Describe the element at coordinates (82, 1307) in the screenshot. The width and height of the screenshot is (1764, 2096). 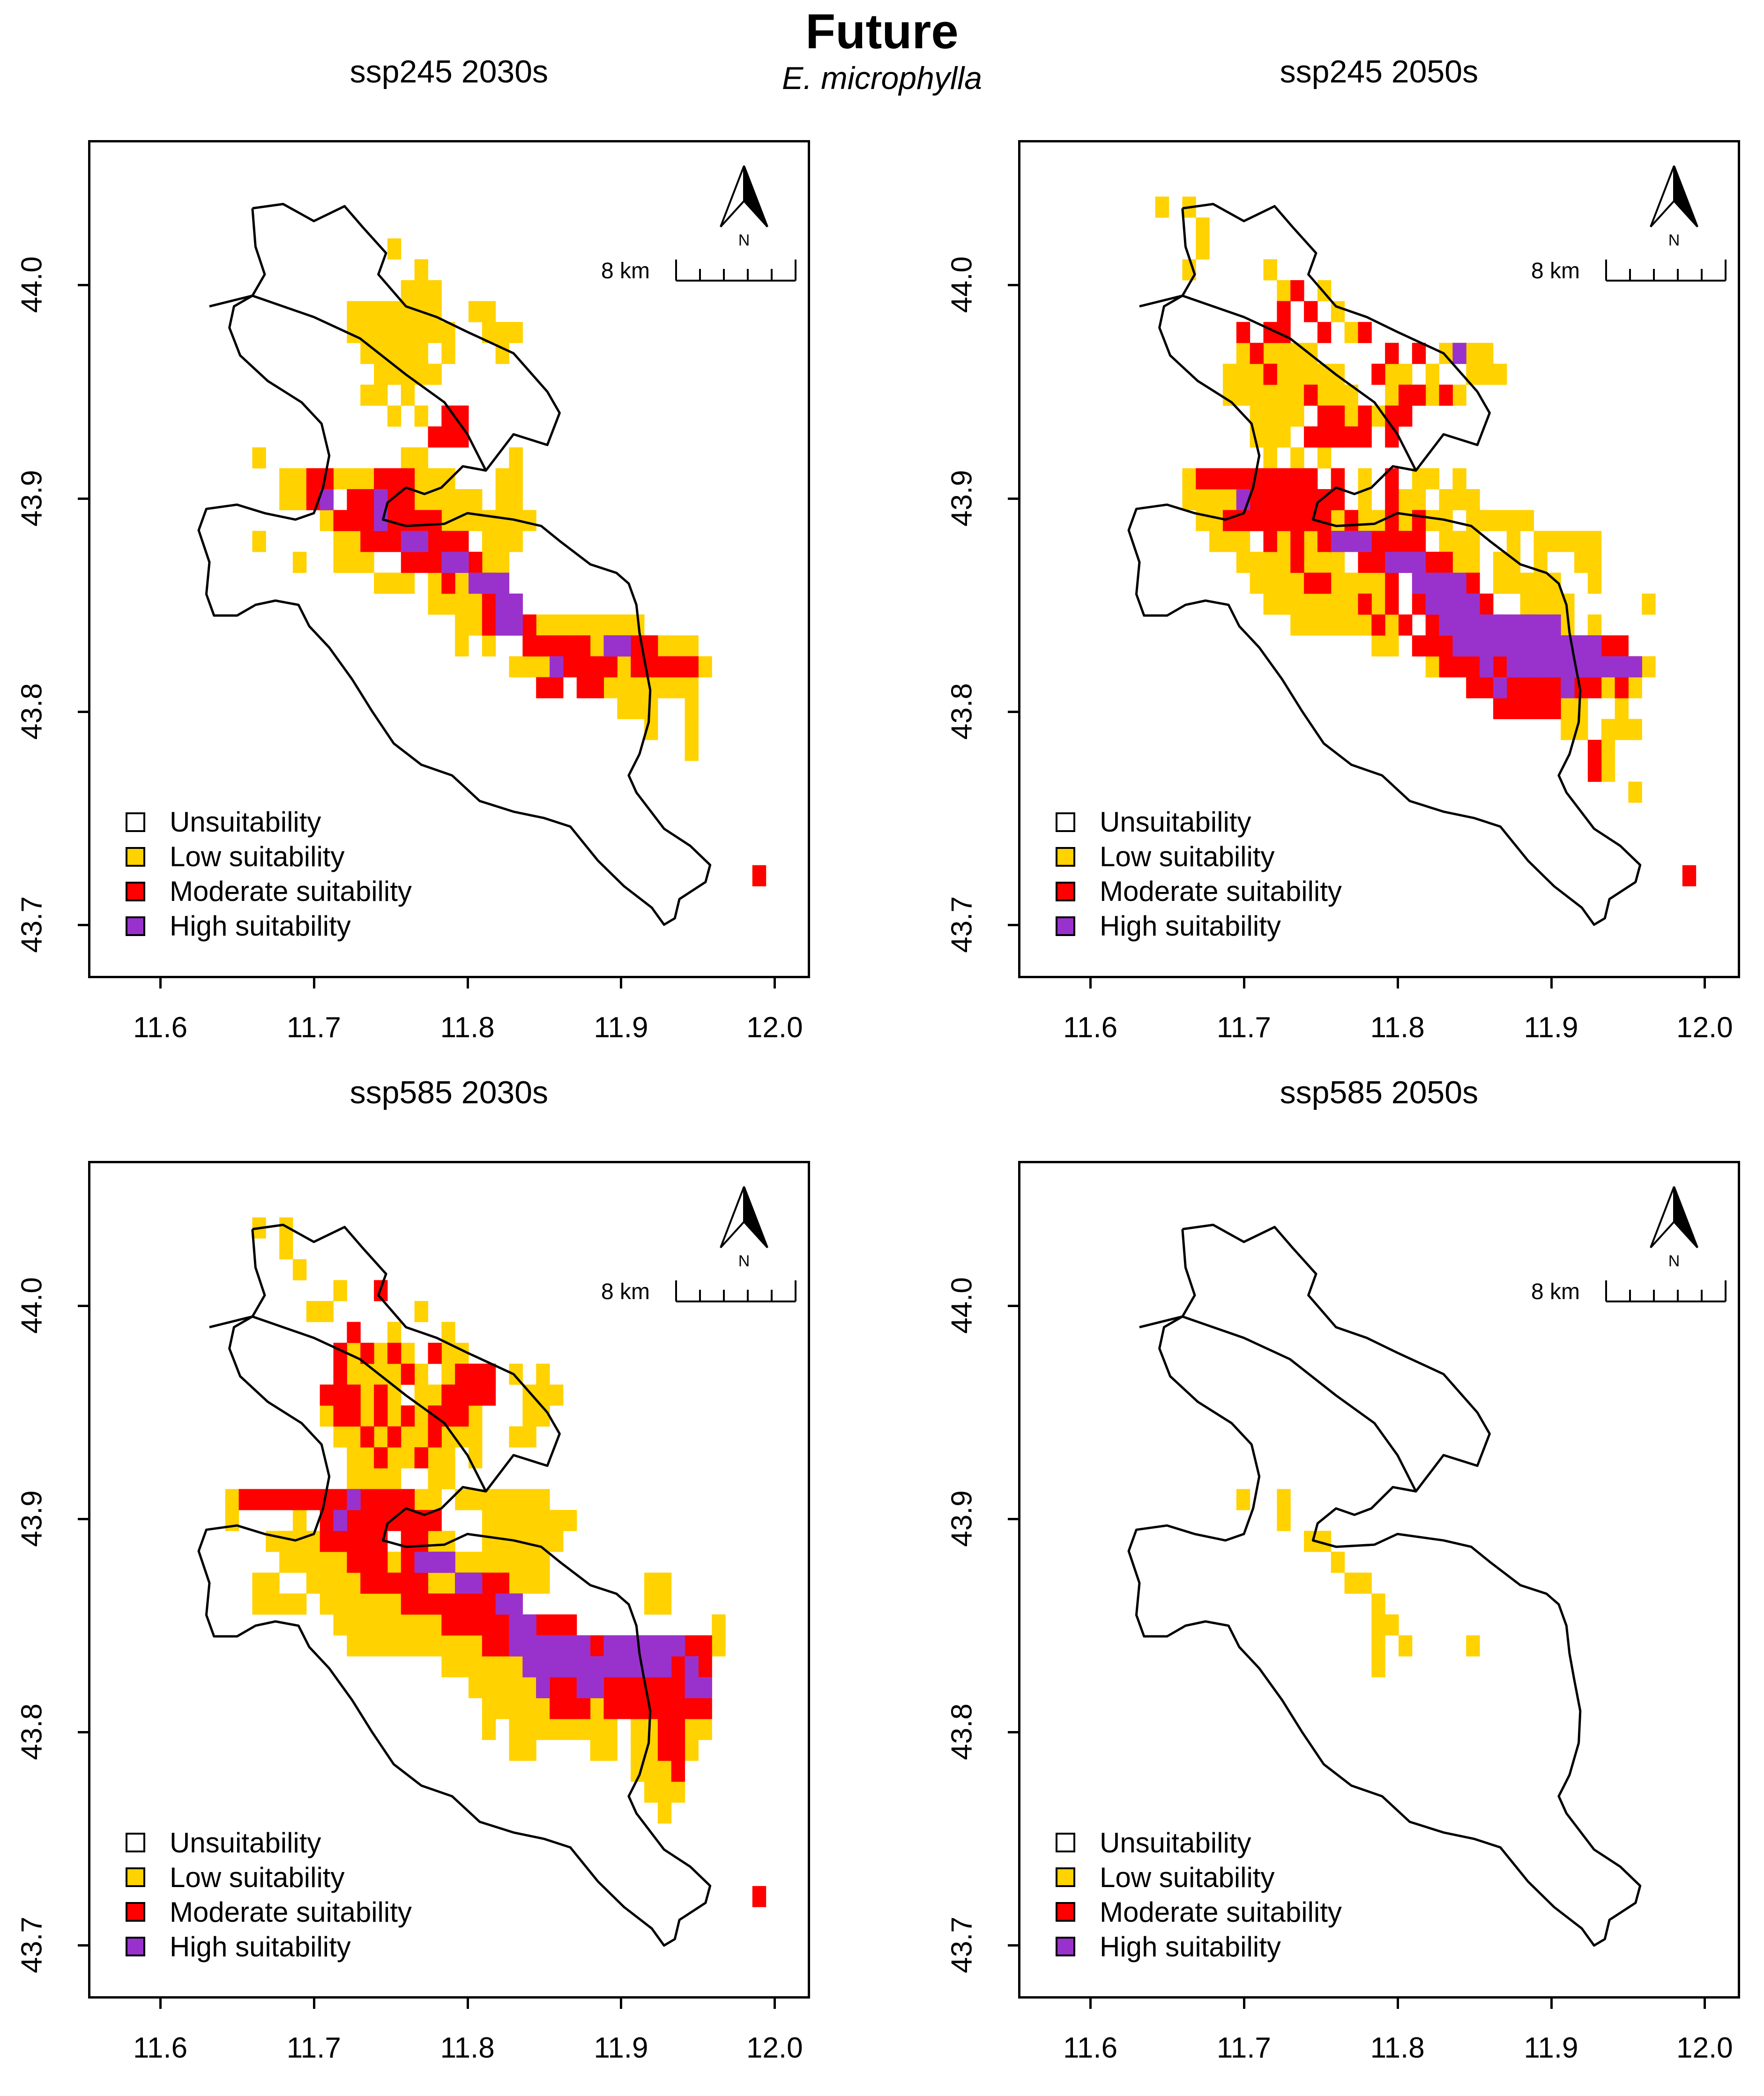
I see `y-tick-mark` at that location.